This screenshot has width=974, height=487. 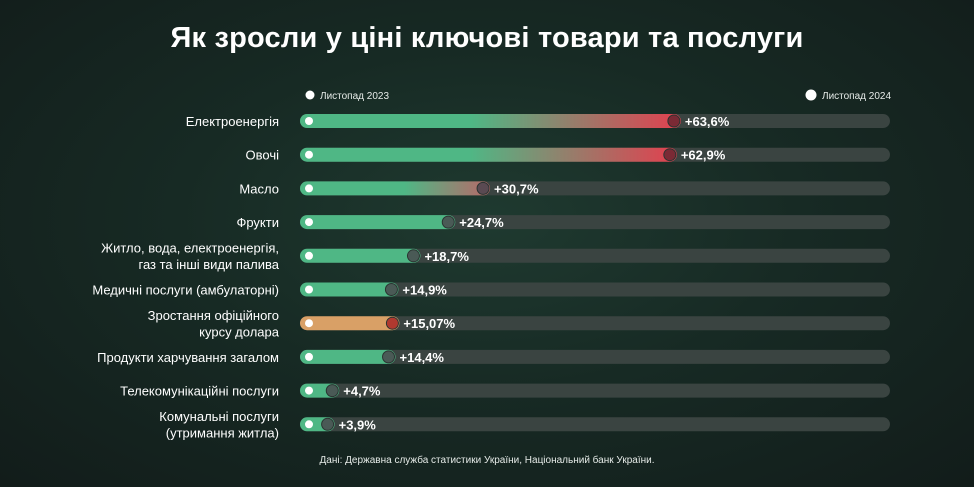 I want to click on legend: Листопад 2023 Листопад 2024, so click(x=598, y=95).